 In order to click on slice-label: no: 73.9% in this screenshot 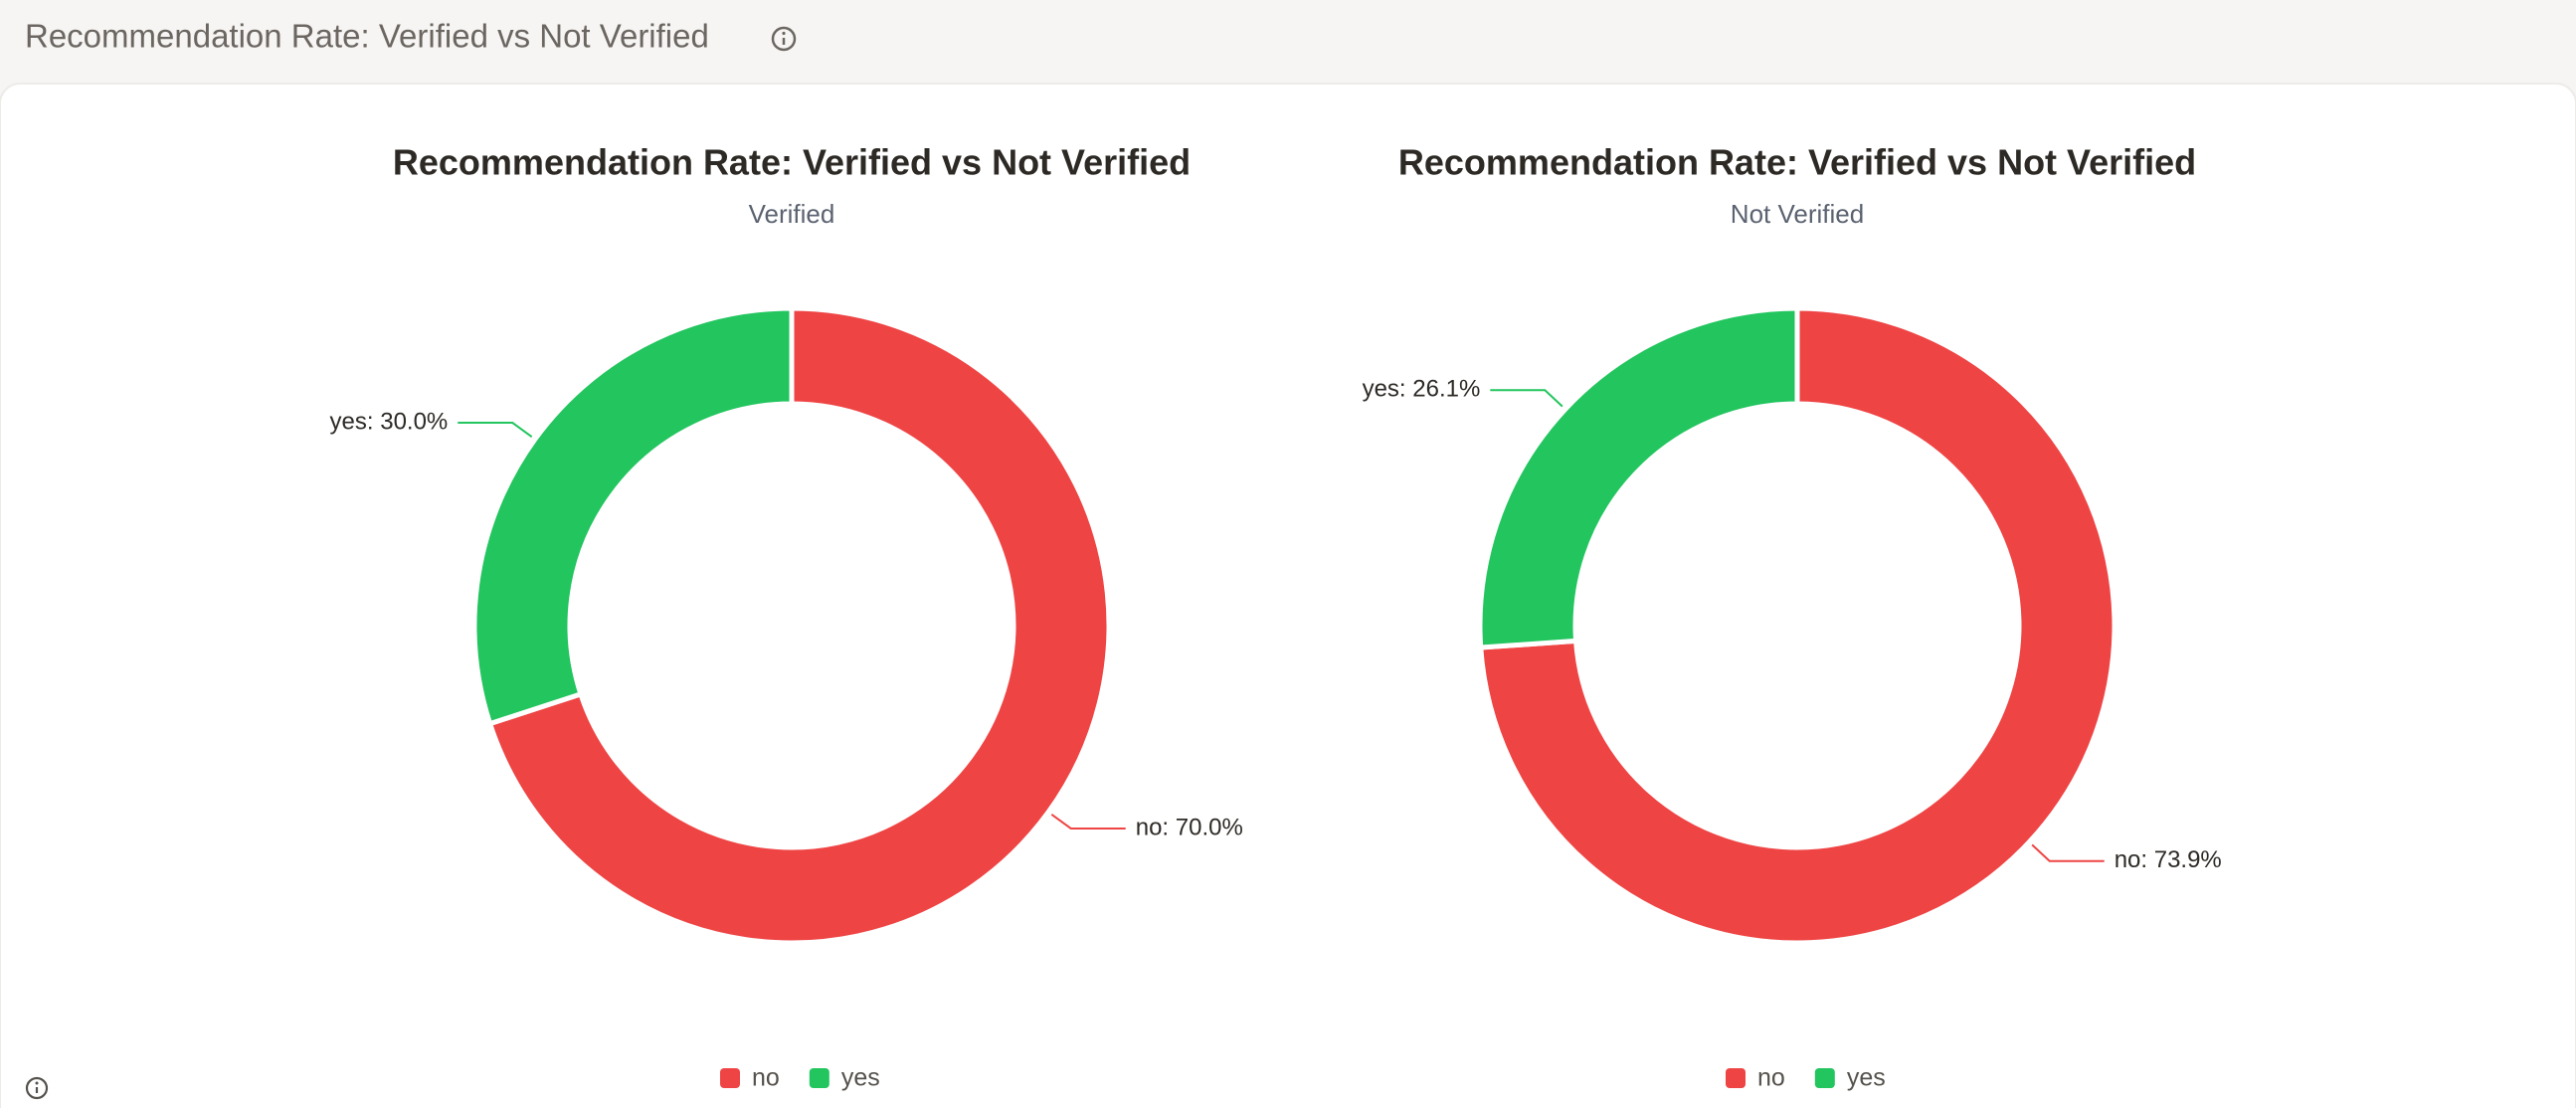, I will do `click(2168, 860)`.